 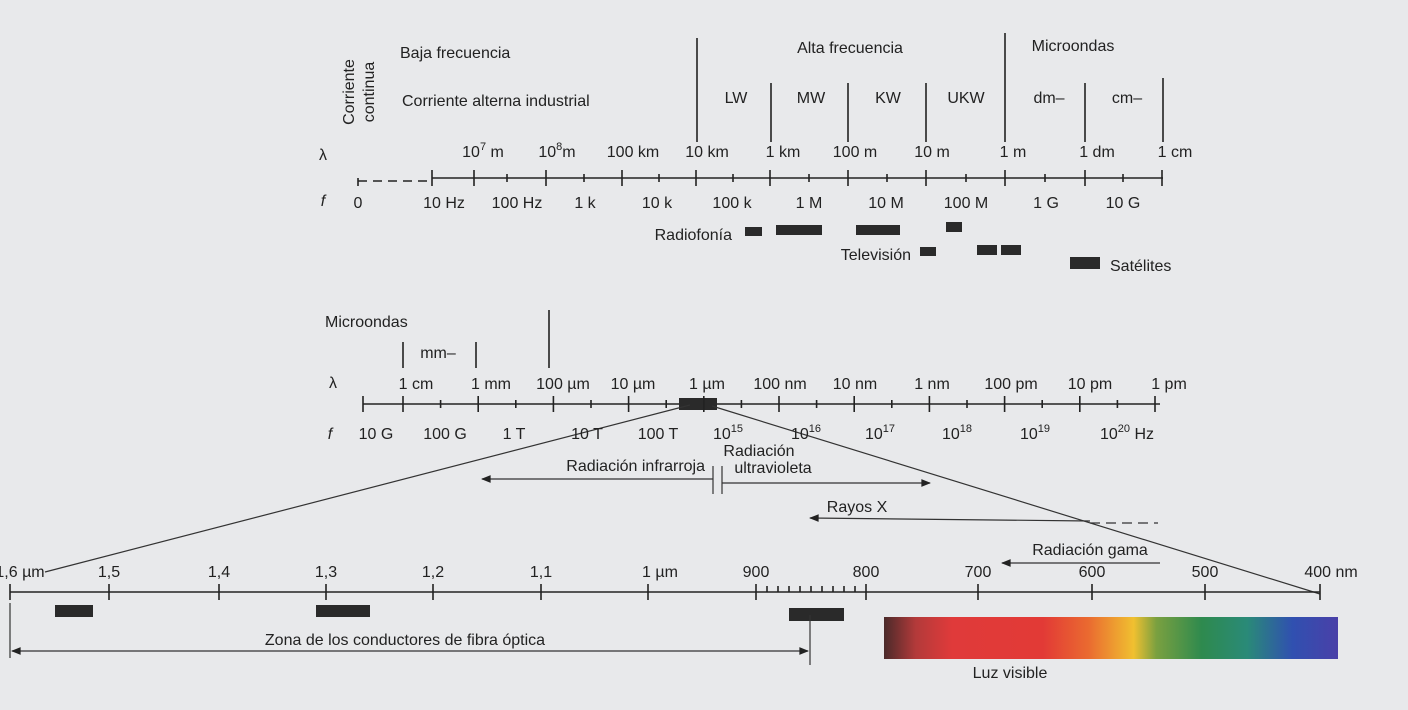 I want to click on wavelength-label: 100 nm, so click(x=779, y=384).